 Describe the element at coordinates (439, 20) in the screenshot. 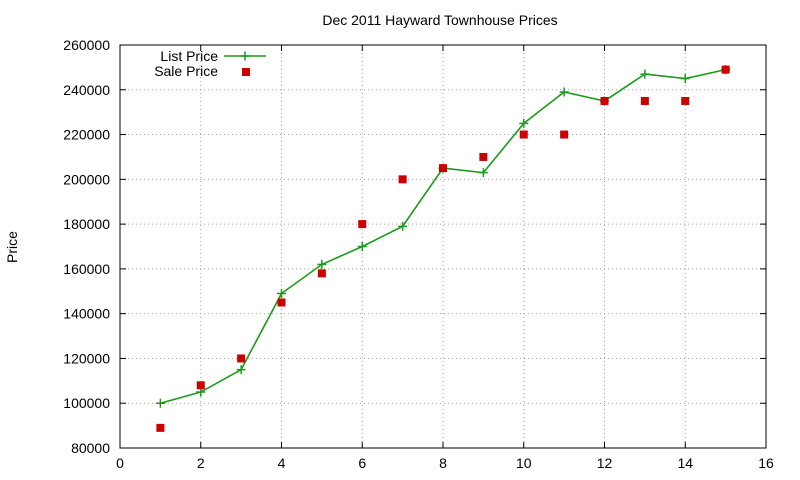

I see `chart-title: Dec 2011 Hayward Townhouse Prices` at that location.